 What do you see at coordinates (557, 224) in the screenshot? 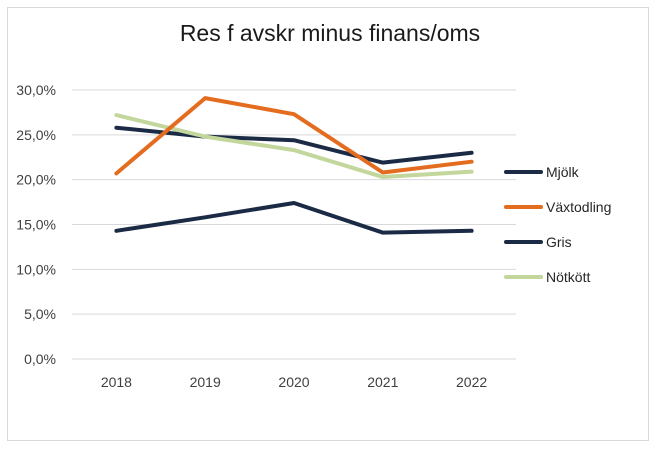
I see `legend: Mjölk Växtodling Gris Nötkött` at bounding box center [557, 224].